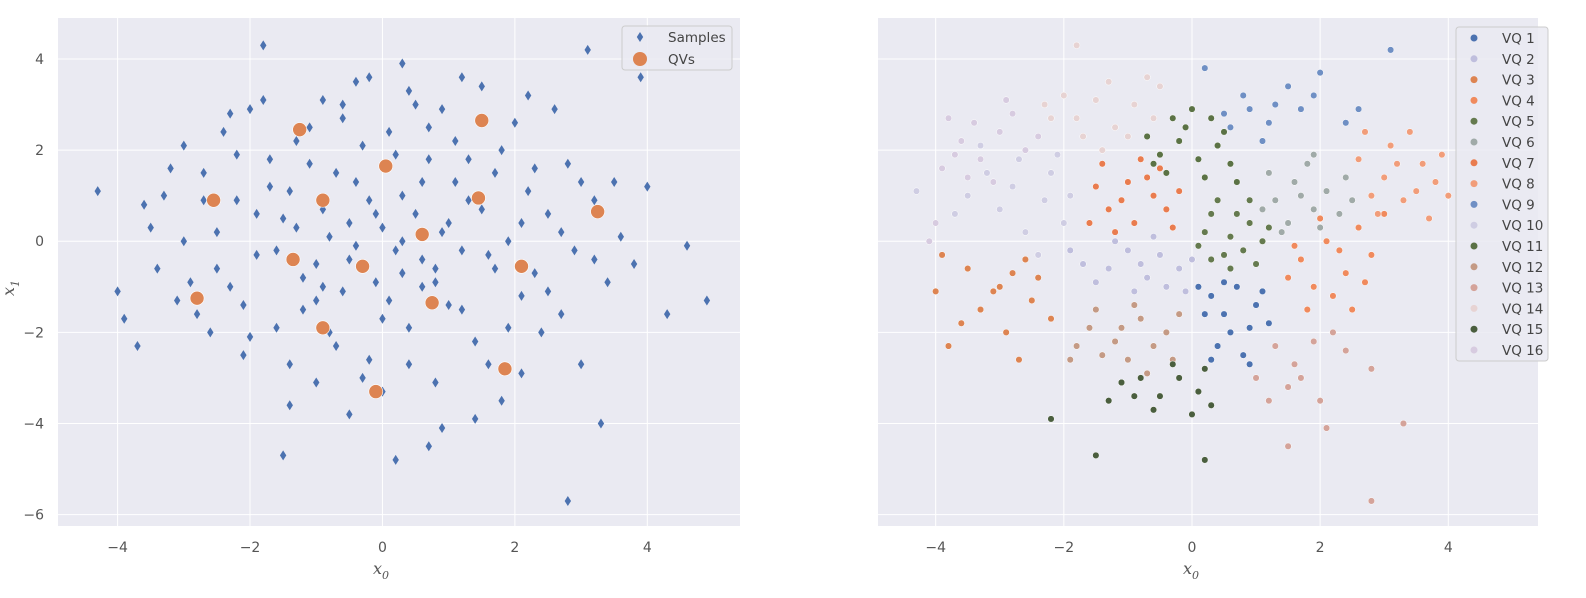 The image size is (1586, 598). What do you see at coordinates (1518, 143) in the screenshot?
I see `legend-label: VQ 6` at bounding box center [1518, 143].